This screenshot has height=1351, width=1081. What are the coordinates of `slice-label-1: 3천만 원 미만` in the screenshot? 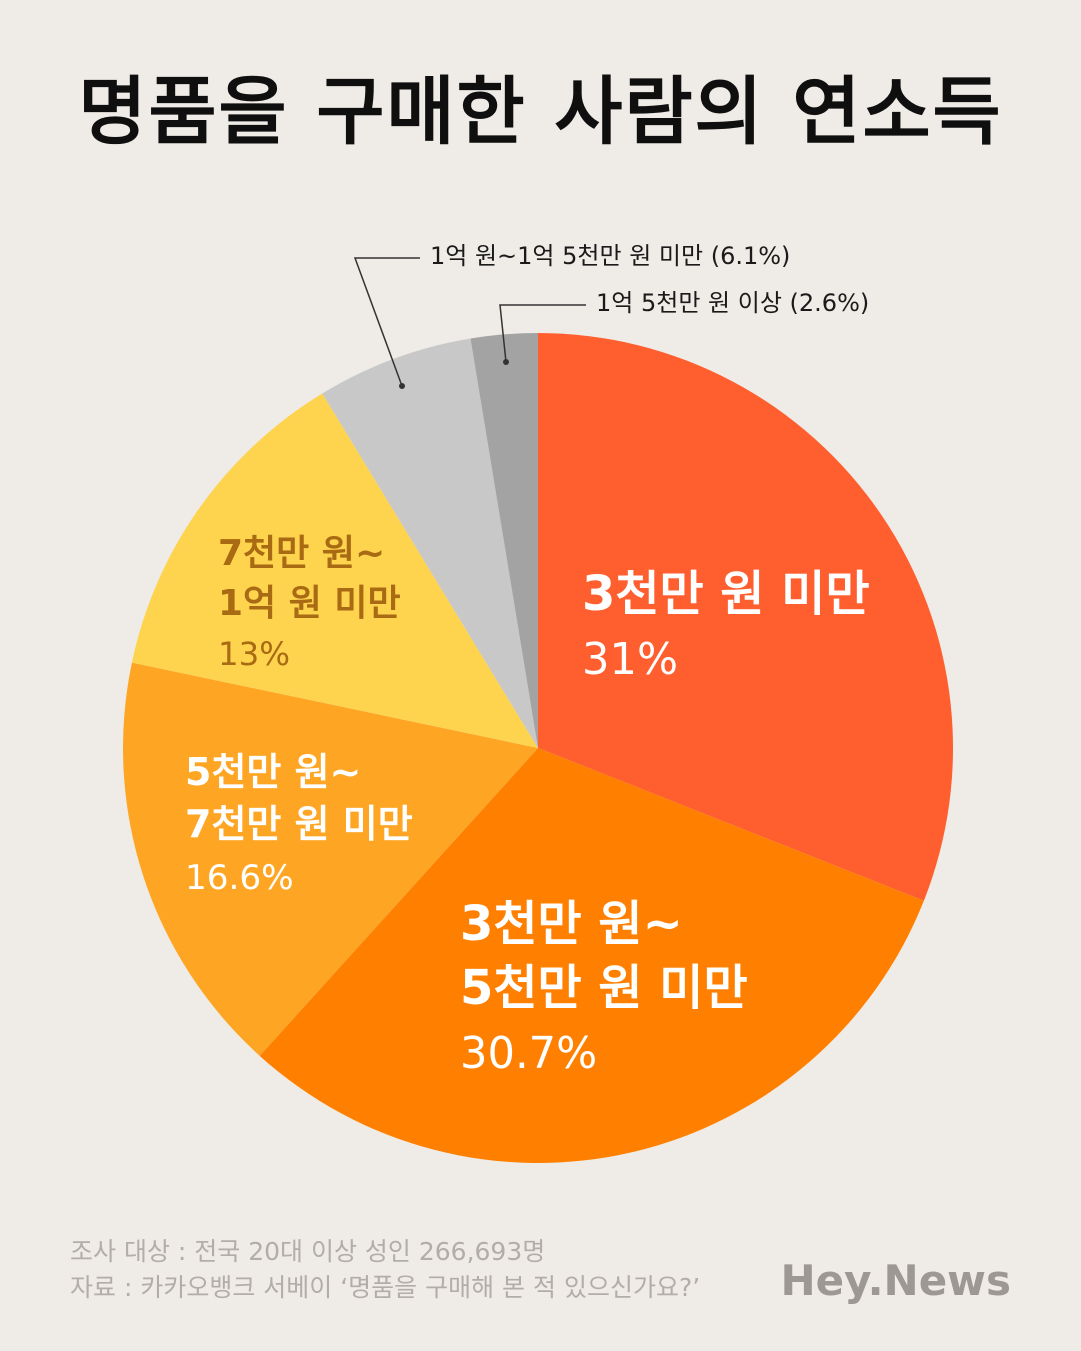 It's located at (726, 594).